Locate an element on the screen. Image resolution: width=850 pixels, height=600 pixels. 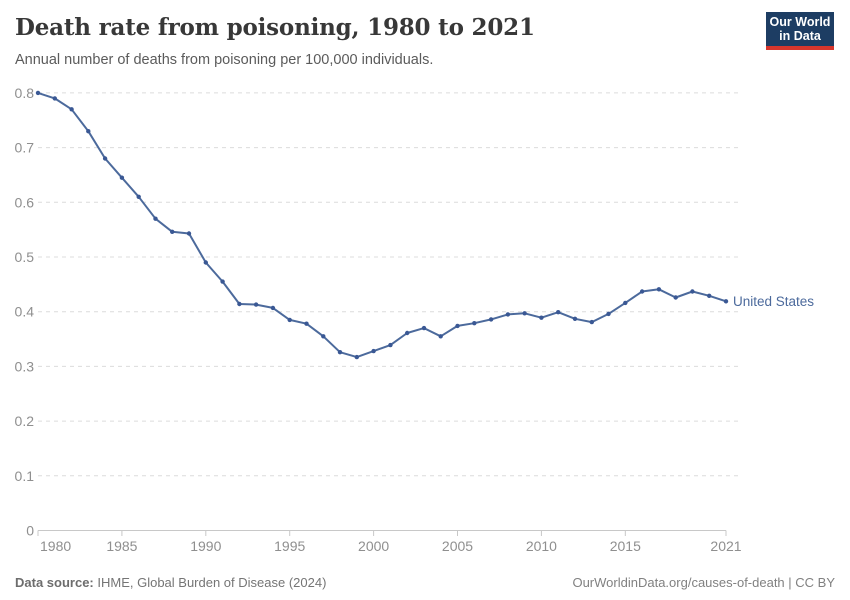
owid-logo: Our World in Data is located at coordinates (800, 31).